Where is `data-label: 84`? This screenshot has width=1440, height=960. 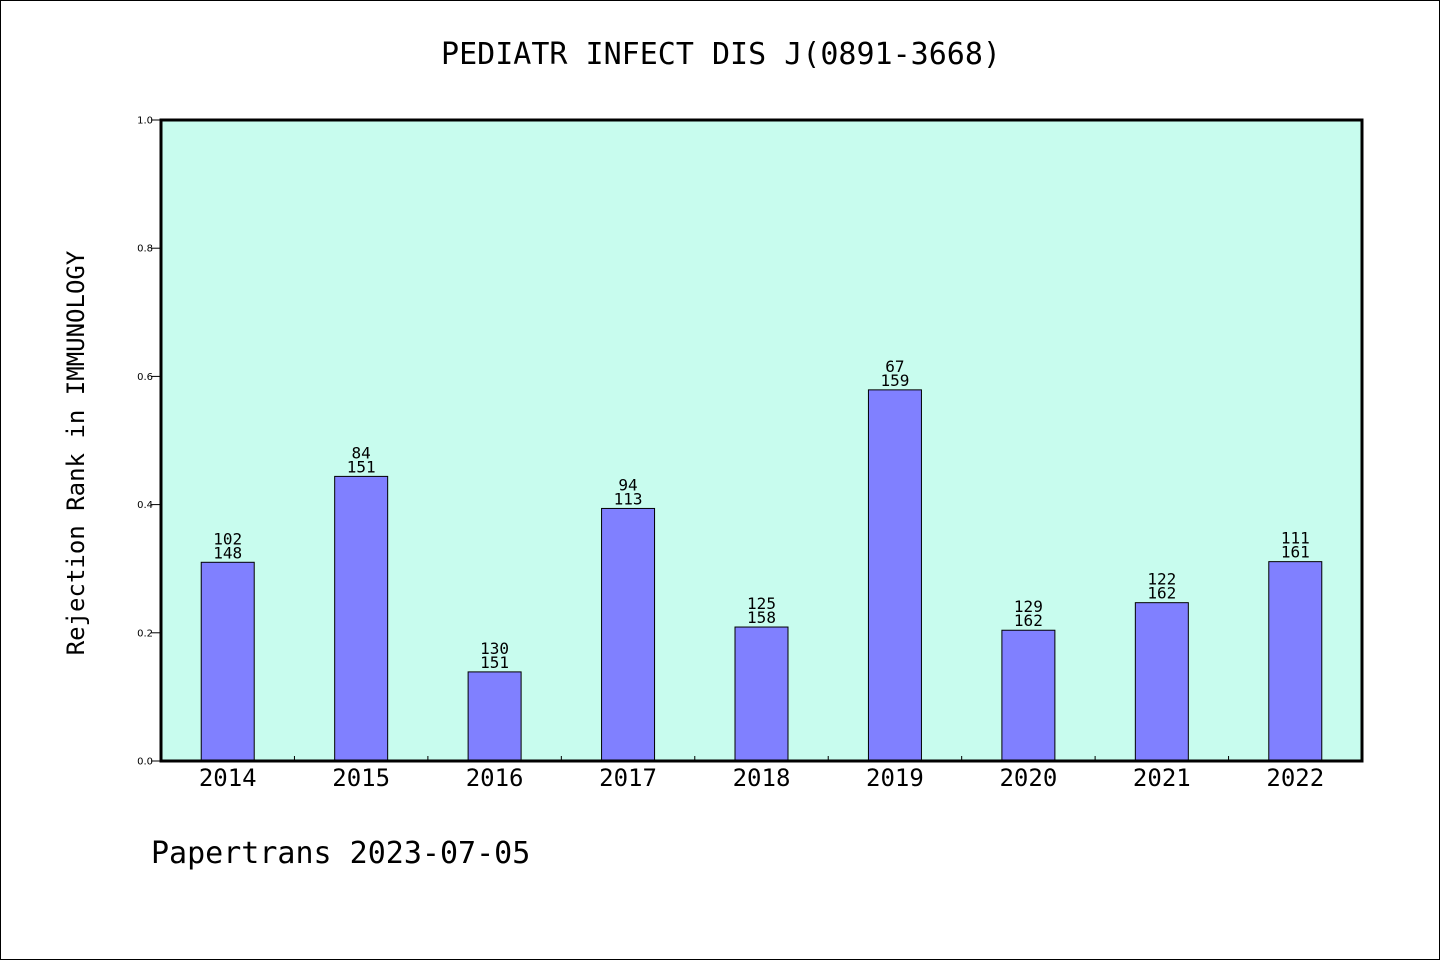 data-label: 84 is located at coordinates (361, 452).